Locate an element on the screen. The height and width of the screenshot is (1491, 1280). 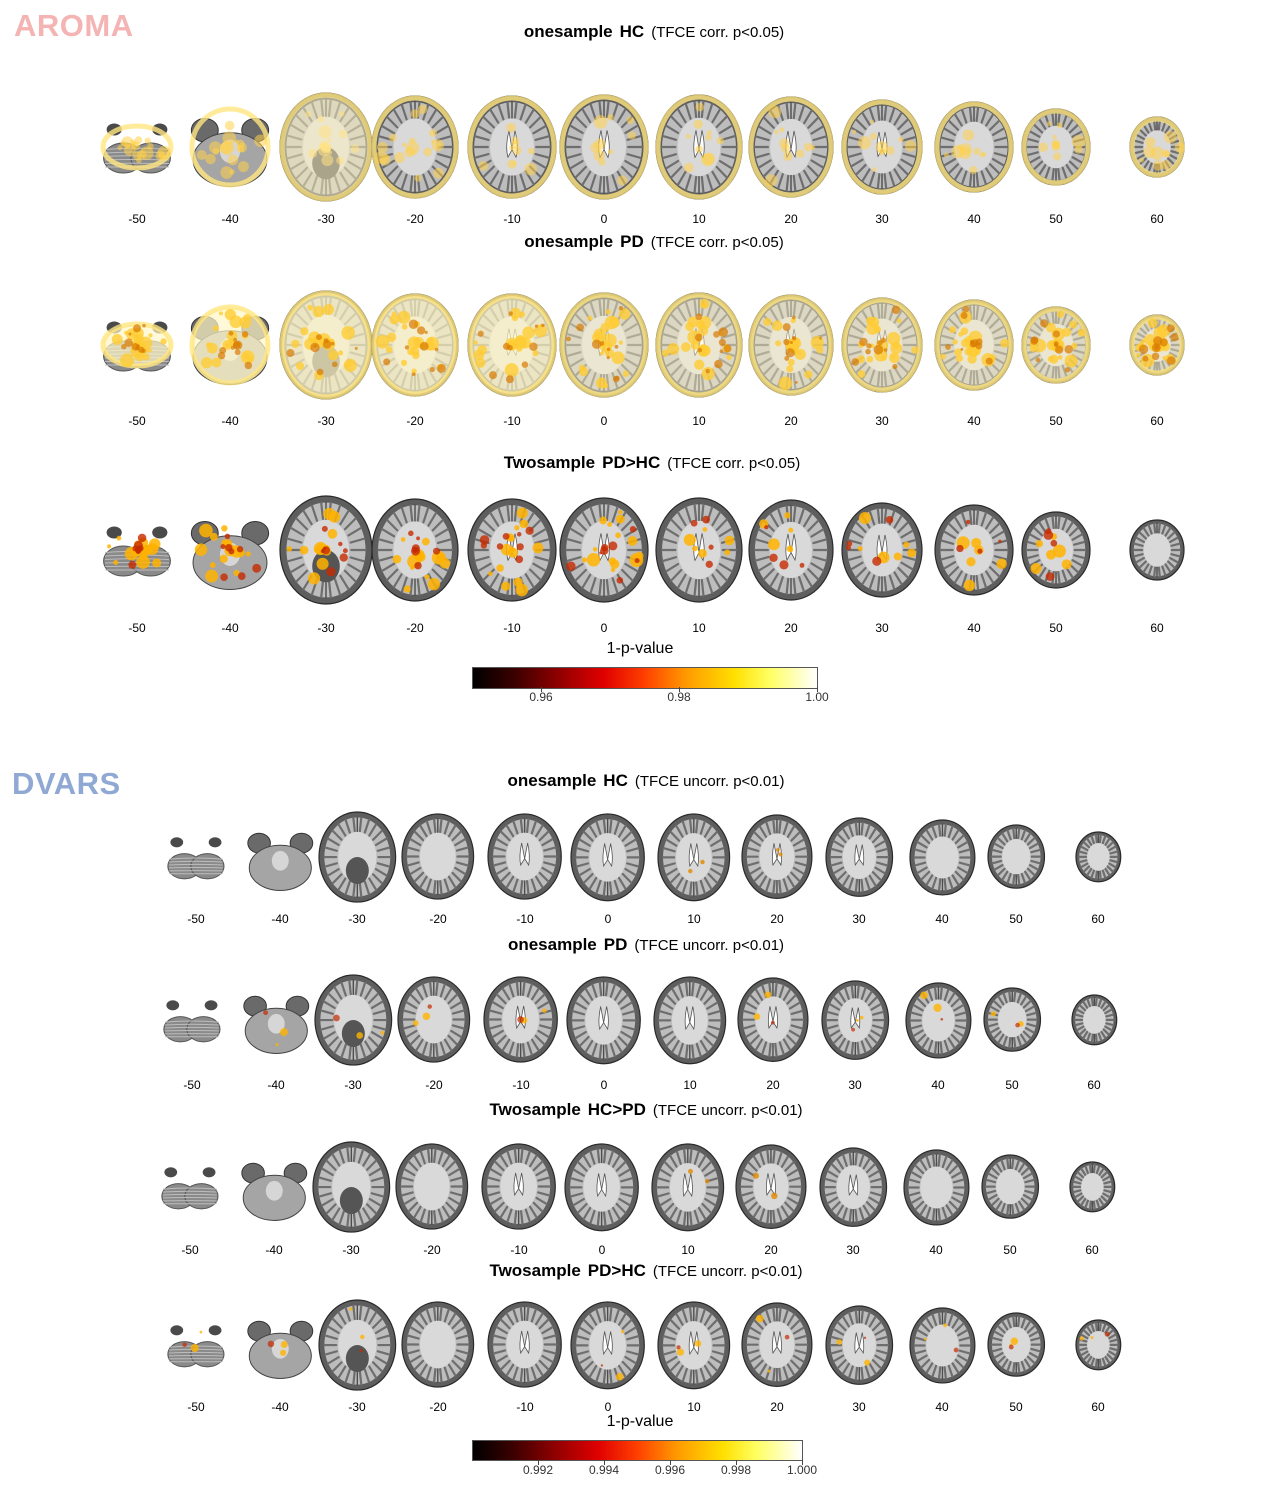
colorbar-gradient is located at coordinates (645, 678).